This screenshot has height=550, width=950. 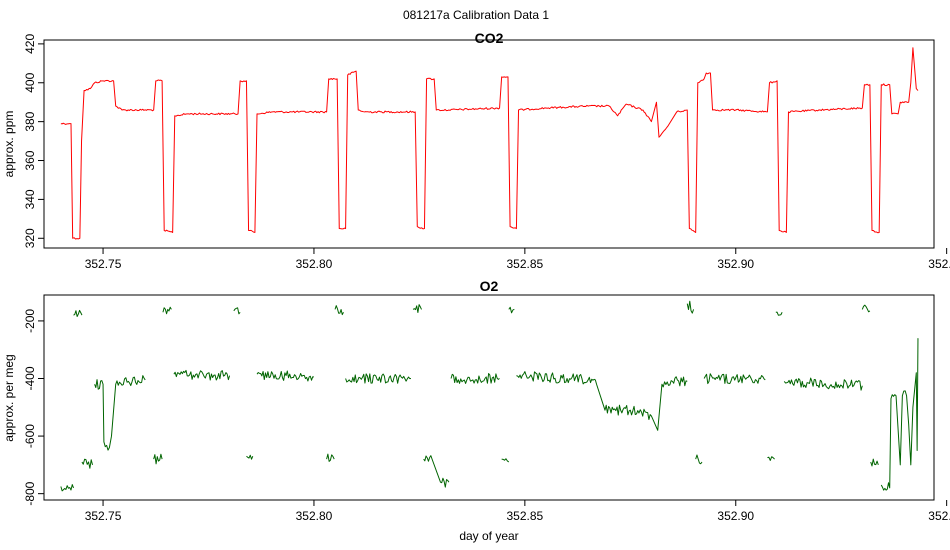 What do you see at coordinates (30, 378) in the screenshot?
I see `o2-y-tick-label: -400` at bounding box center [30, 378].